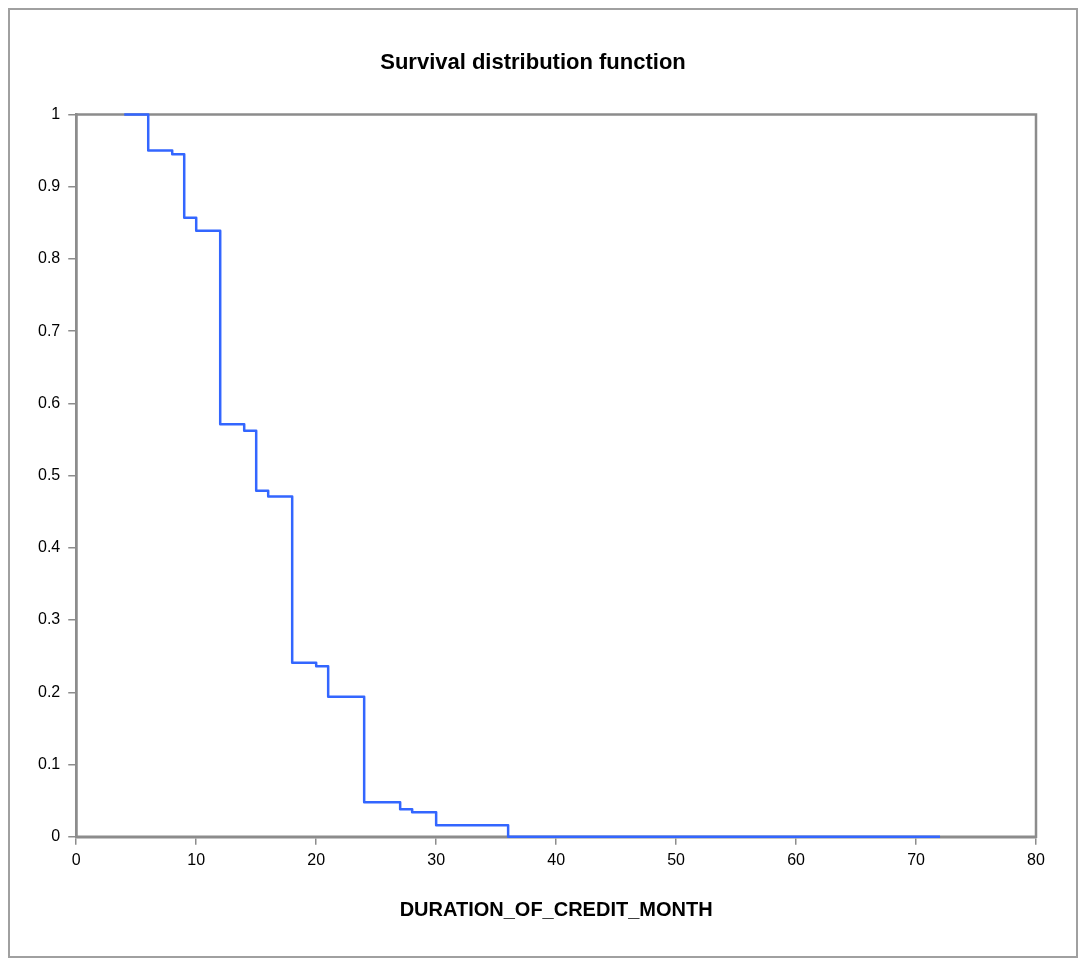  Describe the element at coordinates (49, 330) in the screenshot. I see `y-tick-label: 0.7` at that location.